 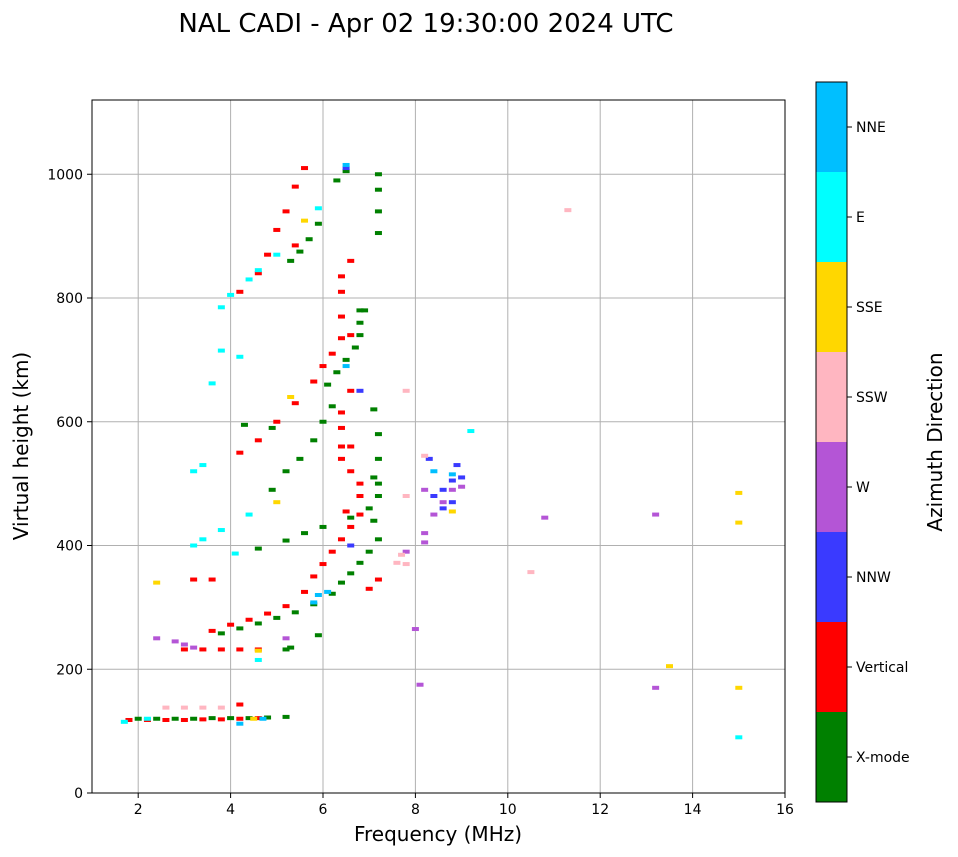 What do you see at coordinates (69, 484) in the screenshot?
I see `y-axis: 0 200 400 600 800 1000` at bounding box center [69, 484].